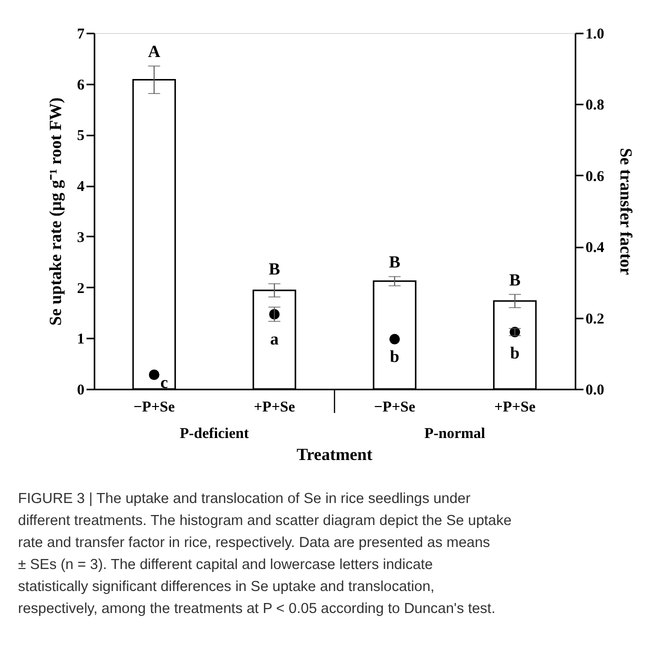  I want to click on y2-tick-label: 1.0, so click(595, 34).